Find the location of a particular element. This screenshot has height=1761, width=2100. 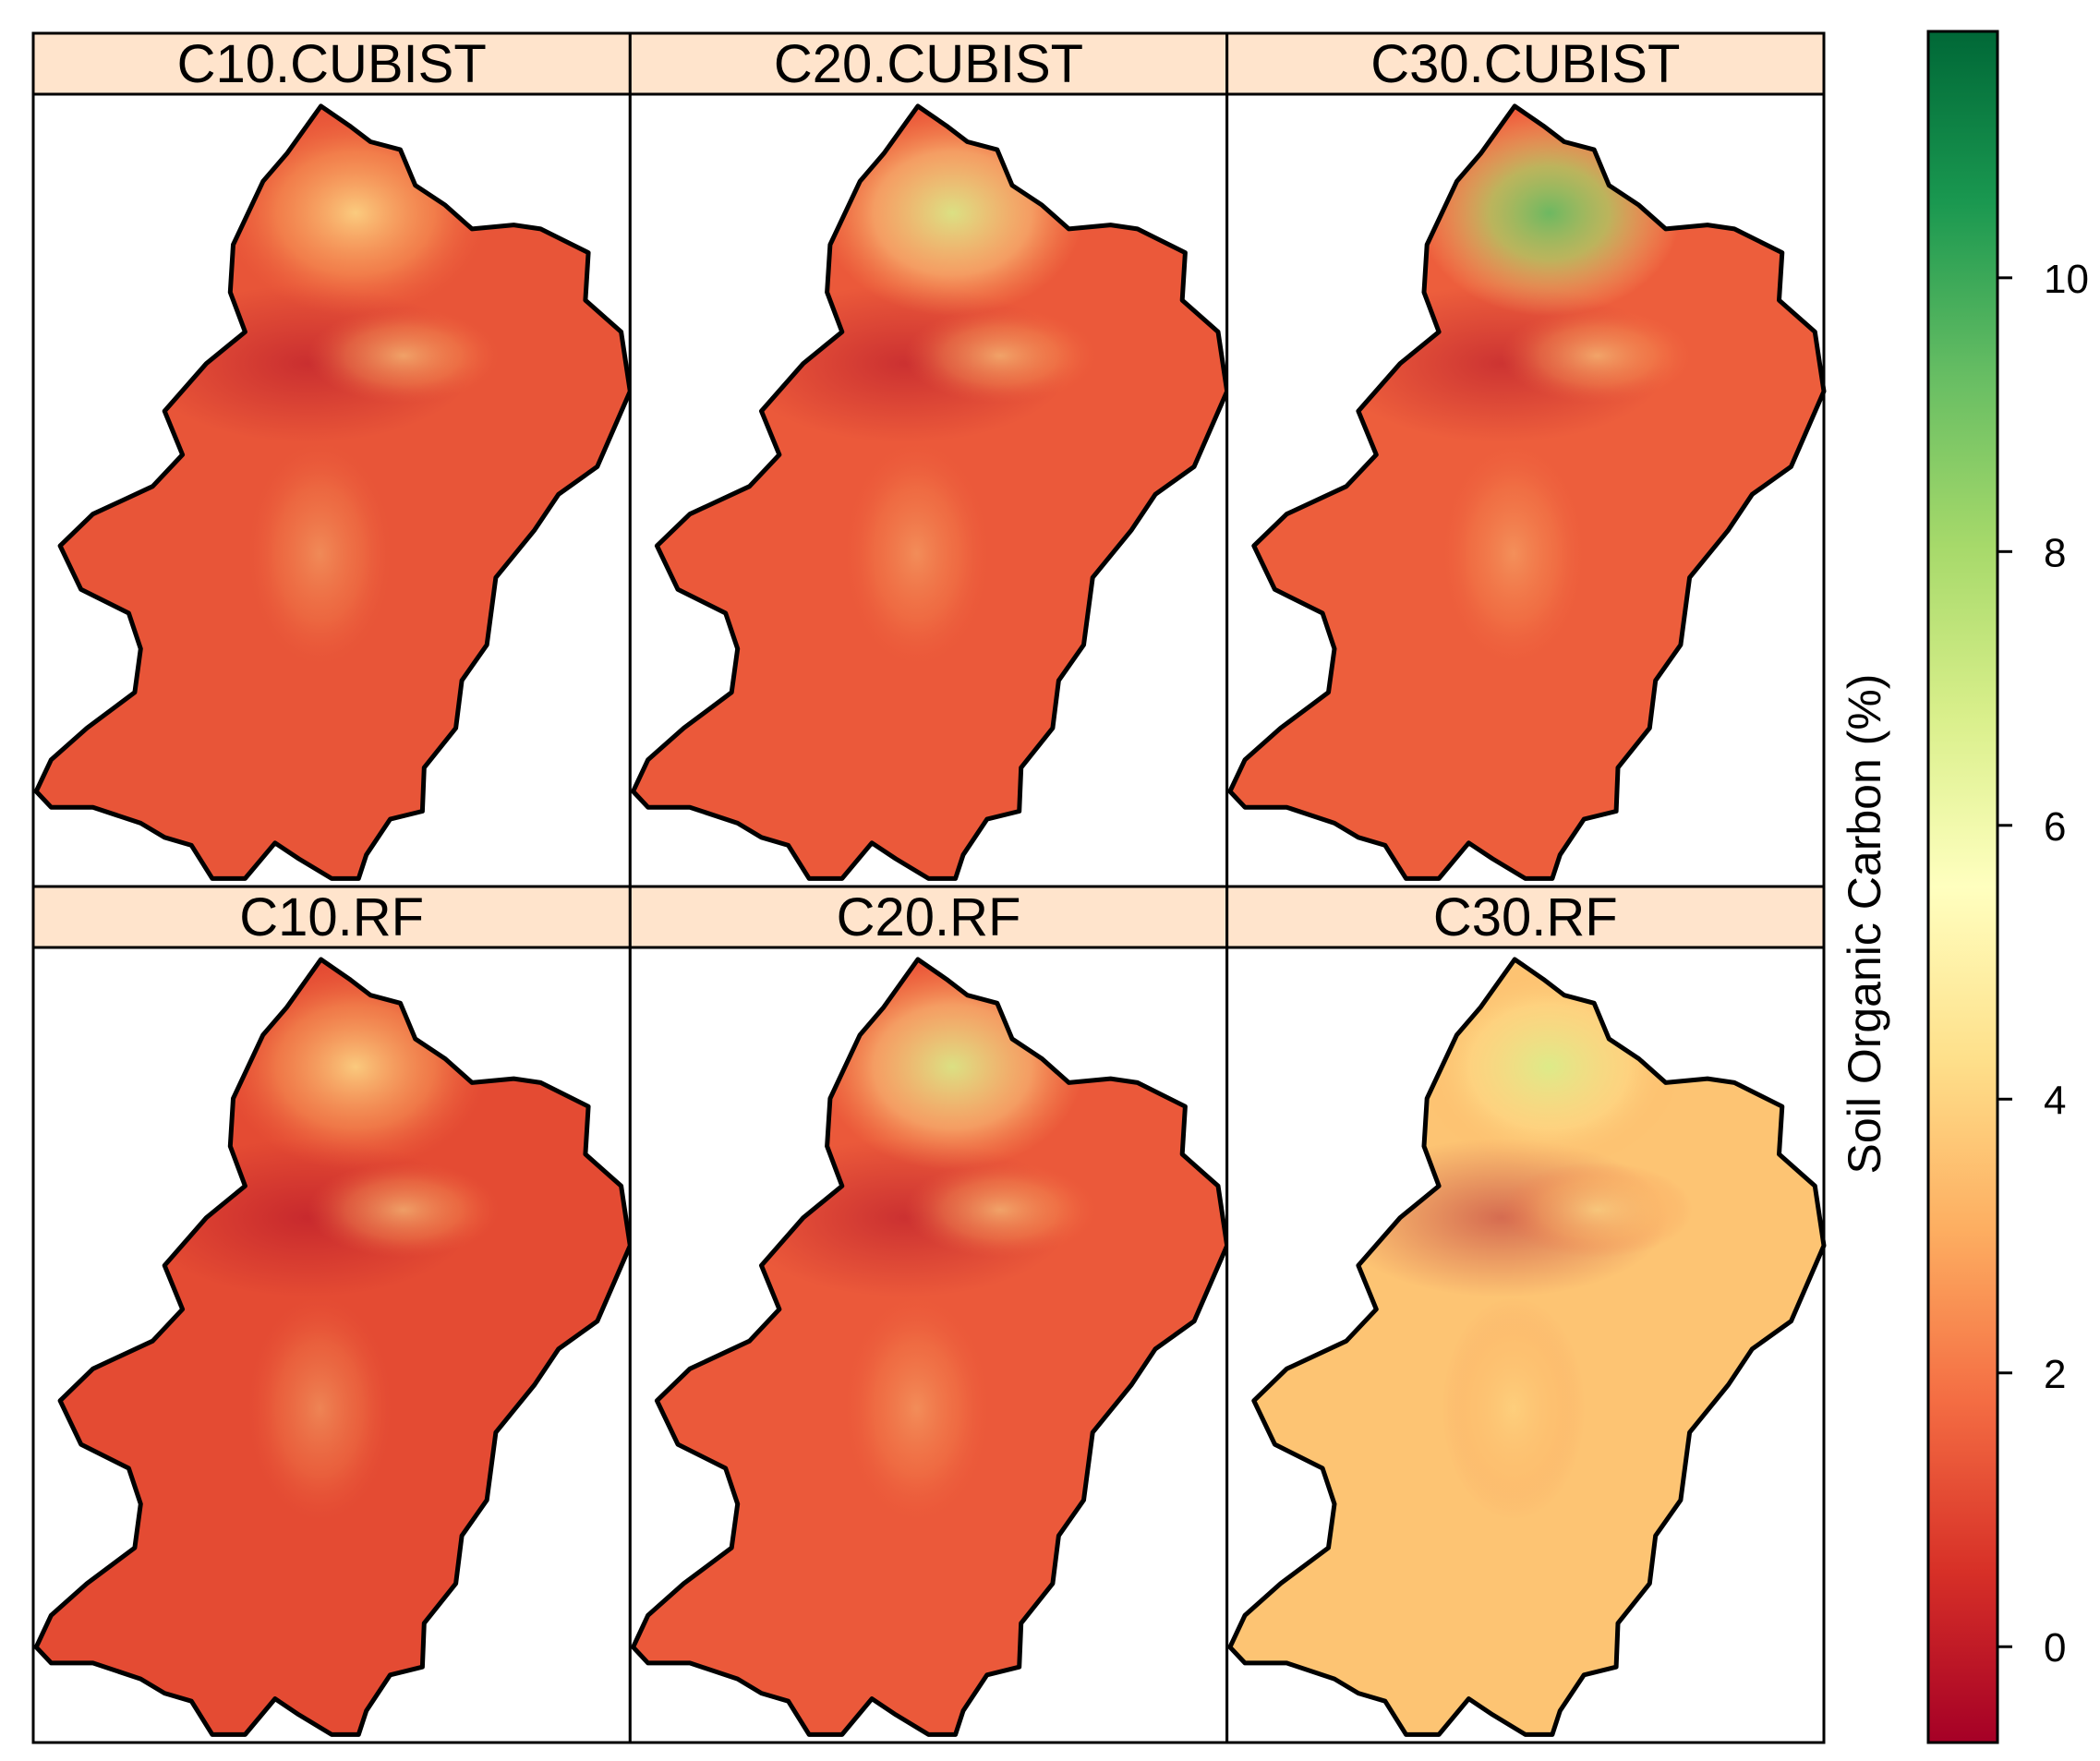

colorbar-title: Soil Organic Carbon (%) is located at coordinates (1865, 925).